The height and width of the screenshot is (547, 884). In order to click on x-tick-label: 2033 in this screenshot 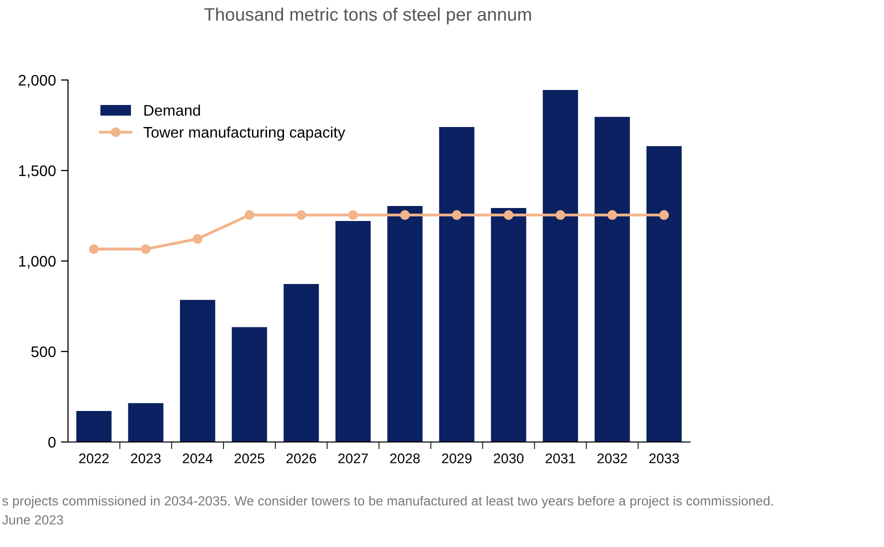, I will do `click(664, 458)`.